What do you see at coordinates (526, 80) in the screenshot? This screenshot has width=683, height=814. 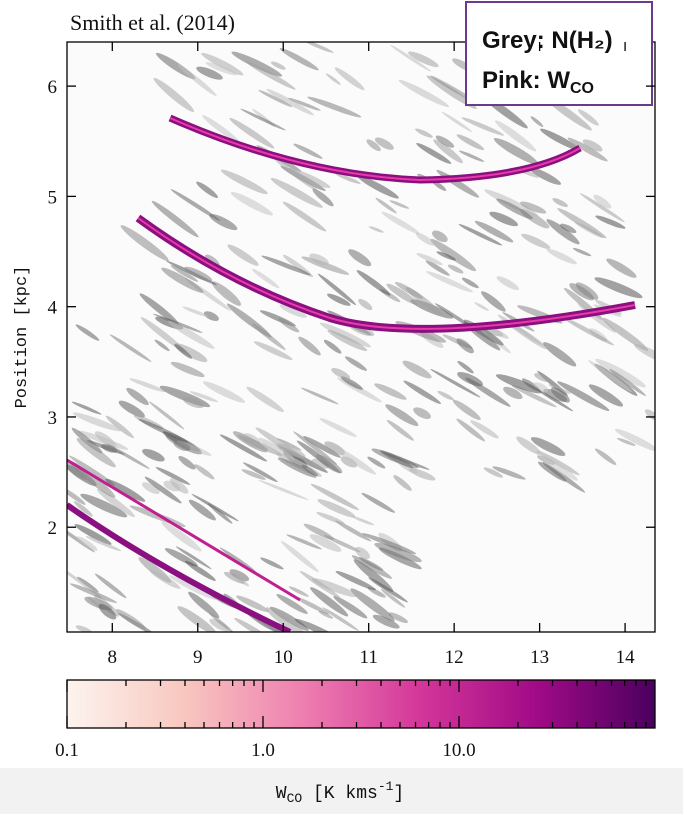 I see `legend-pink-text: Pink: W` at bounding box center [526, 80].